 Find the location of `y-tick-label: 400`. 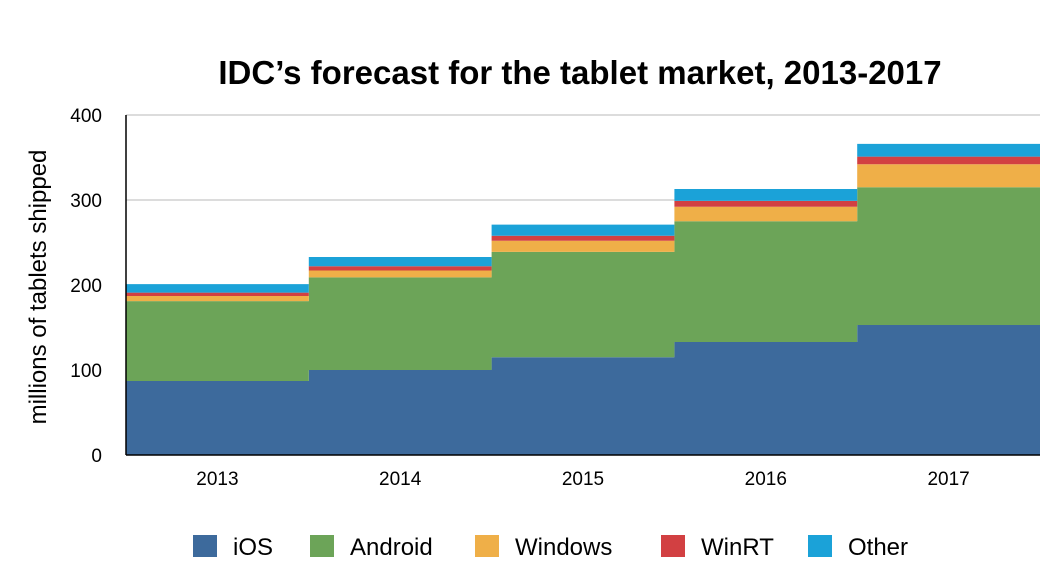

y-tick-label: 400 is located at coordinates (86, 116).